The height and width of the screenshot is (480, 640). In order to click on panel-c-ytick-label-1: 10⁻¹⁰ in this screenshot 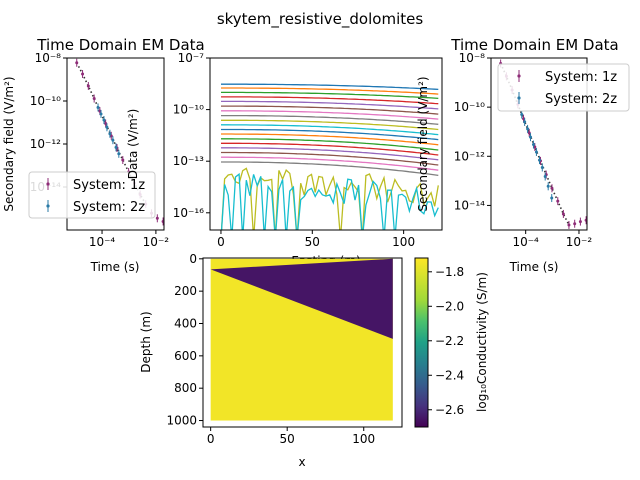, I will do `click(469, 107)`.